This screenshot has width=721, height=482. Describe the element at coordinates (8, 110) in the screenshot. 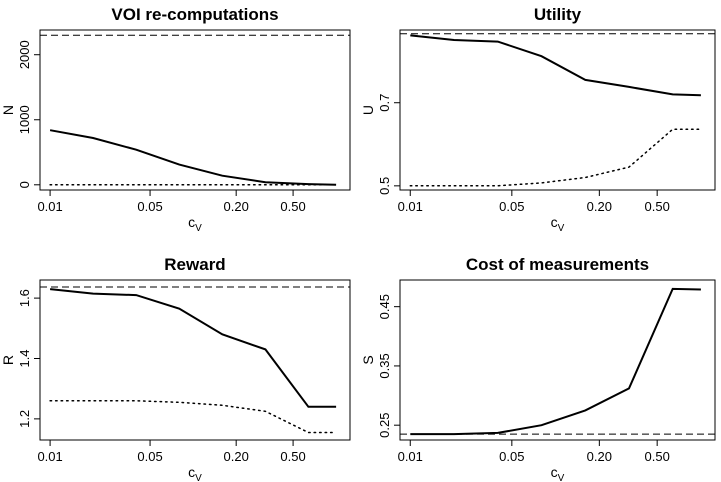

I see `y-axis-label: N` at that location.